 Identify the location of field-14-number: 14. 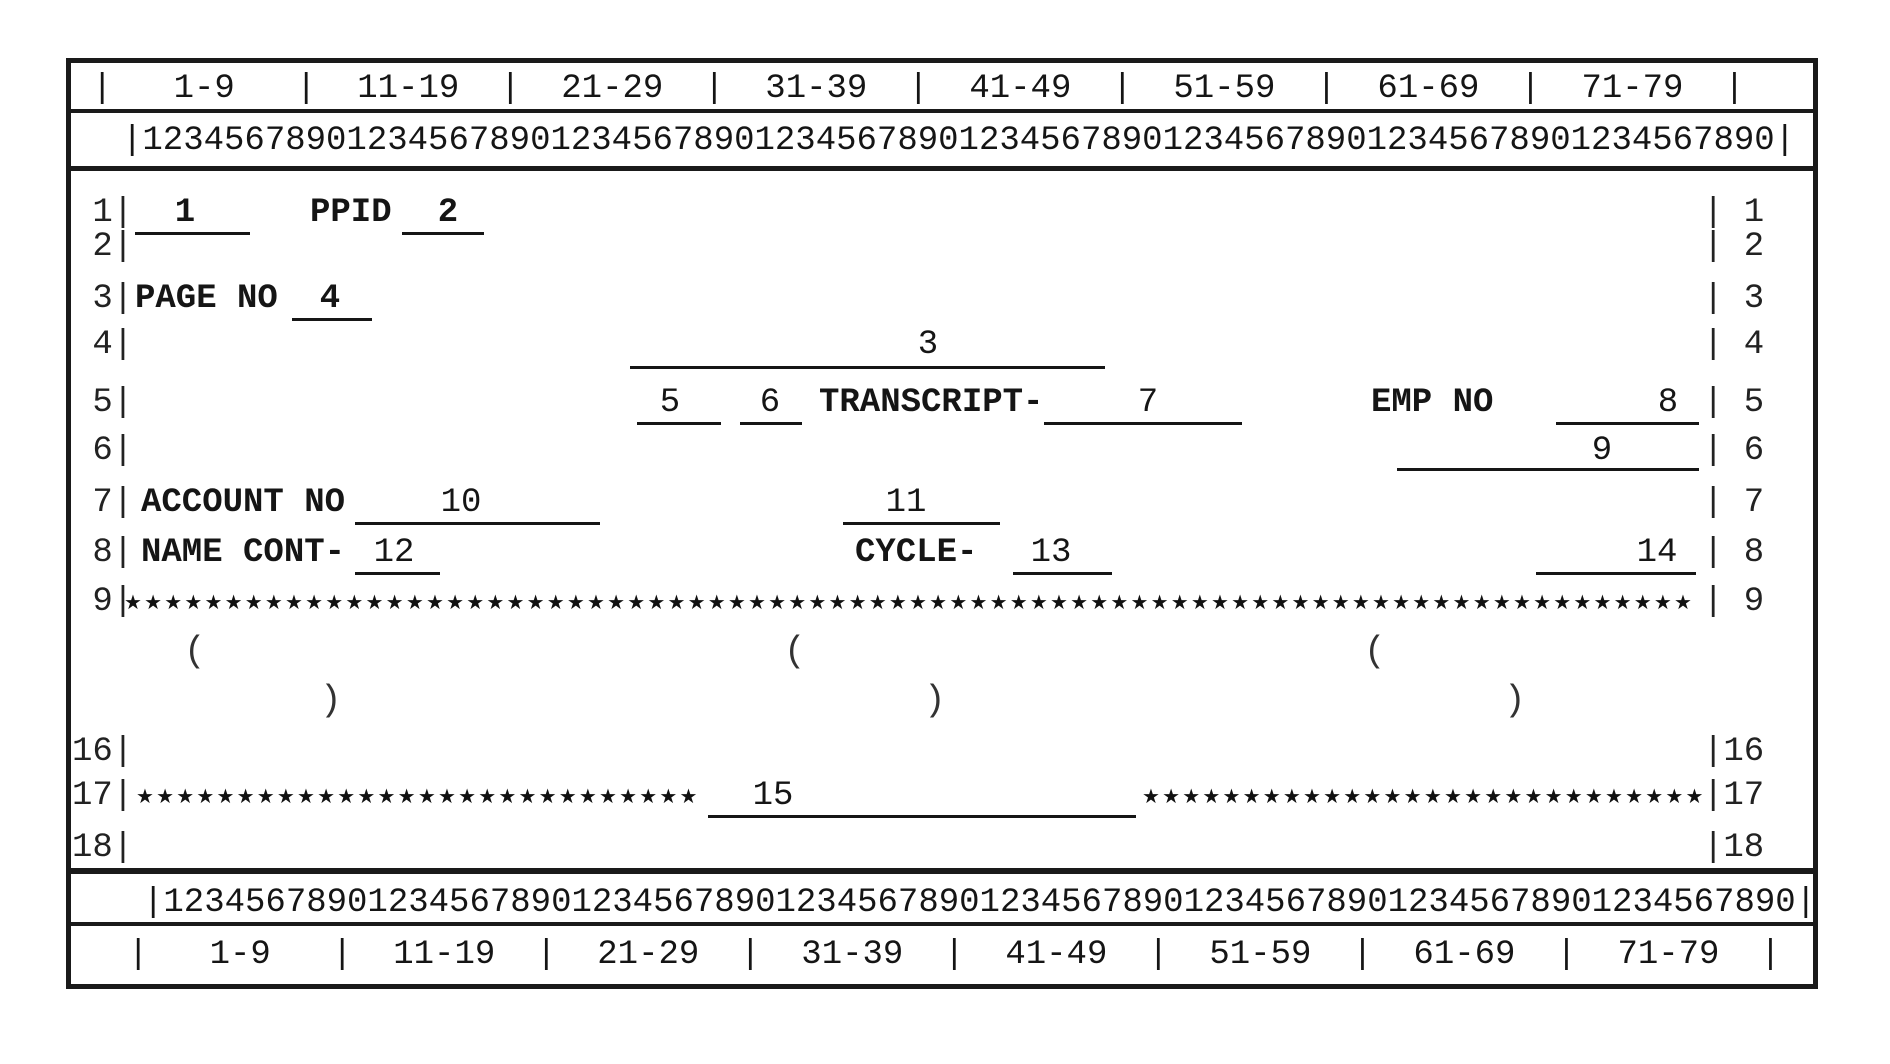
(1657, 553).